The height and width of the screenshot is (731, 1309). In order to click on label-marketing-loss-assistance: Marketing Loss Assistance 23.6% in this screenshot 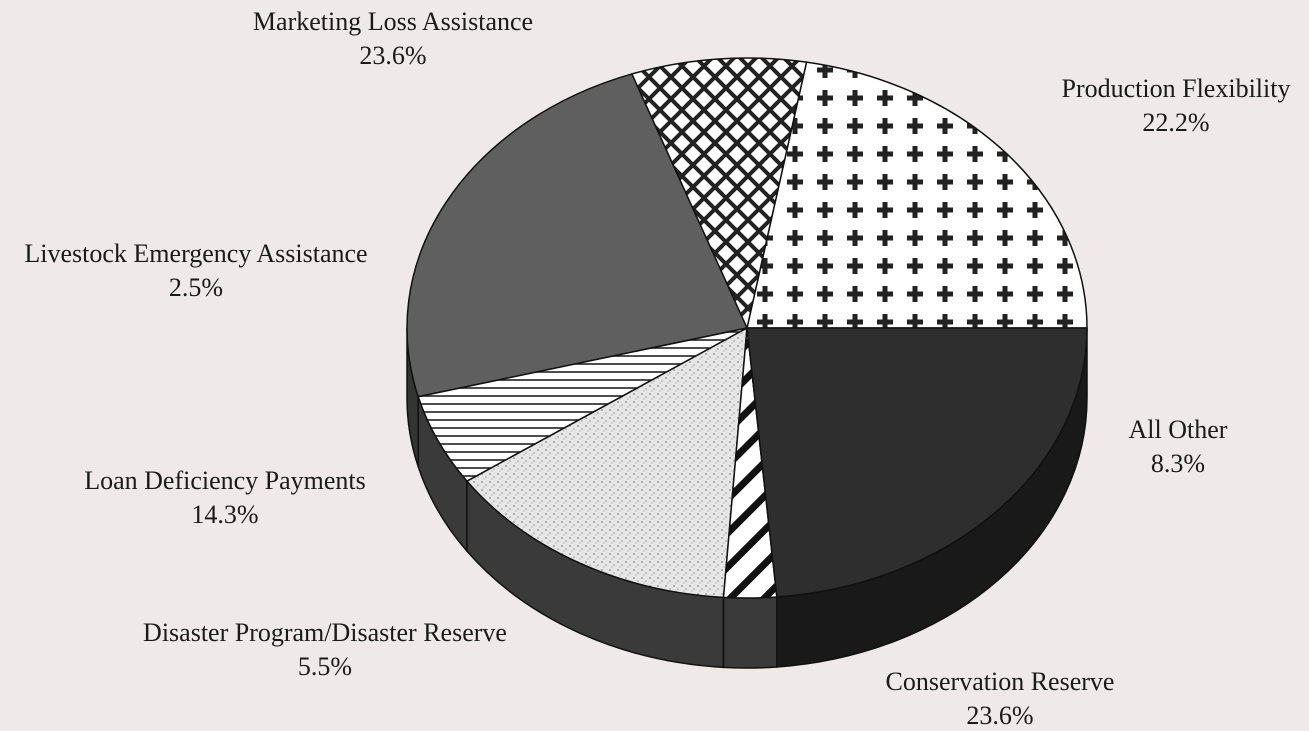, I will do `click(393, 38)`.